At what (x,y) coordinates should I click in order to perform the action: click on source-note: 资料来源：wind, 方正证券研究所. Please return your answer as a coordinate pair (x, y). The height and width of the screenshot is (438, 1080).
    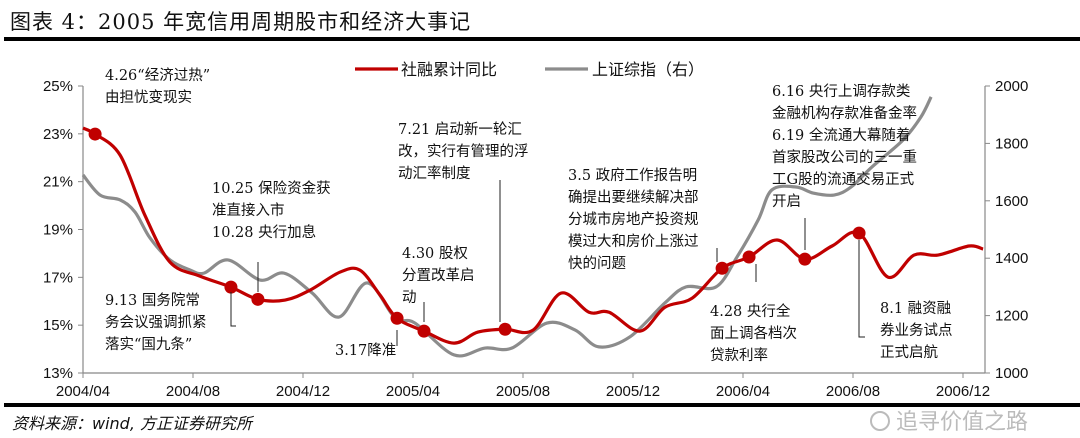
    Looking at the image, I should click on (132, 423).